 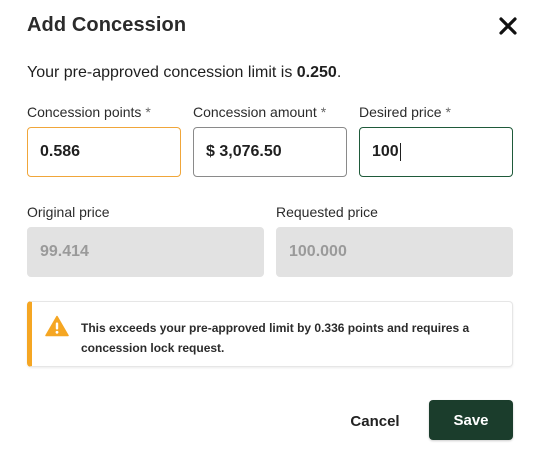 I want to click on original-price-field: 99.414, so click(x=145, y=252).